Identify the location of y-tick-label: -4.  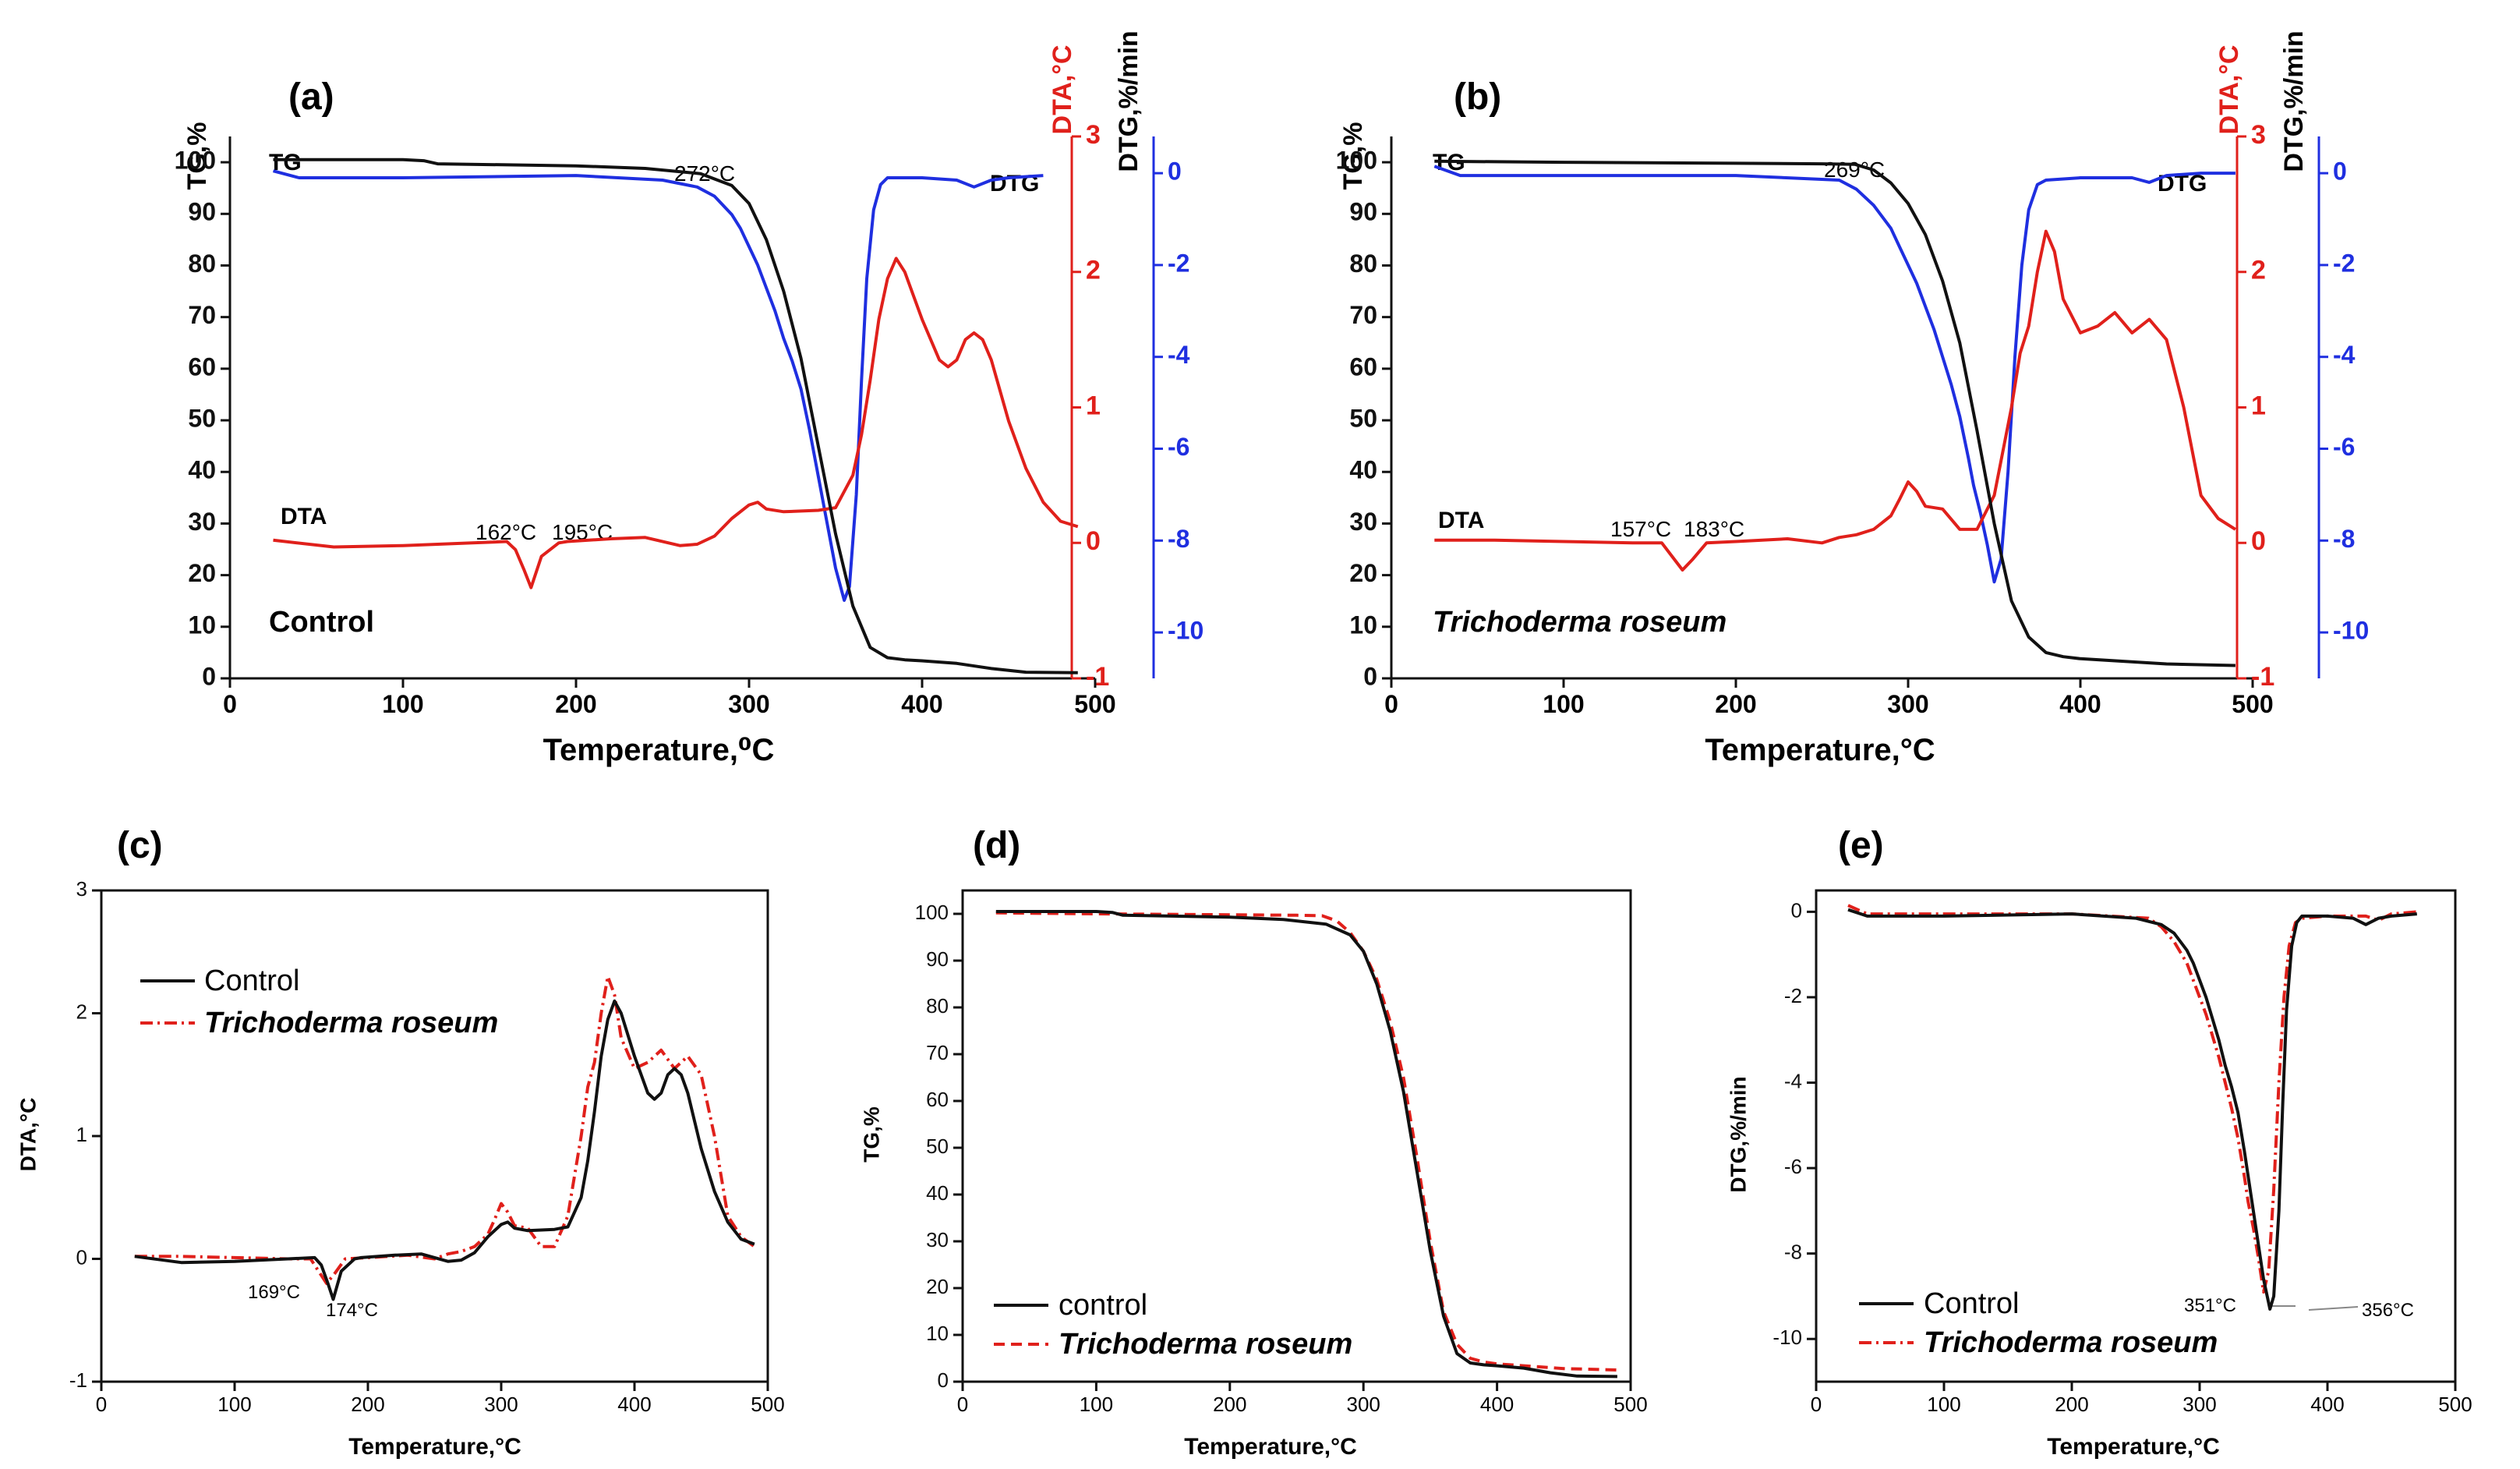
(1793, 1081).